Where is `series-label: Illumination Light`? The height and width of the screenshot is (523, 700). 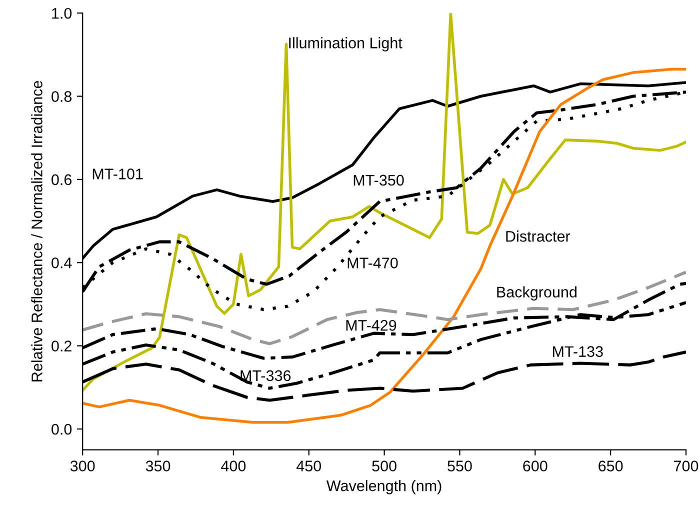 series-label: Illumination Light is located at coordinates (345, 44).